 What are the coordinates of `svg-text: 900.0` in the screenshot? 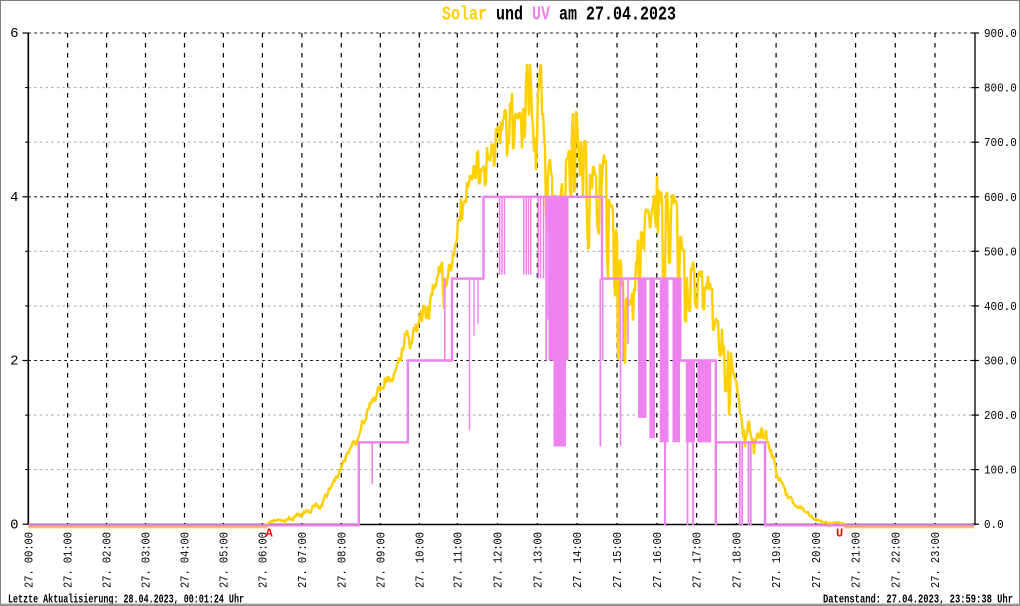 It's located at (1000, 34).